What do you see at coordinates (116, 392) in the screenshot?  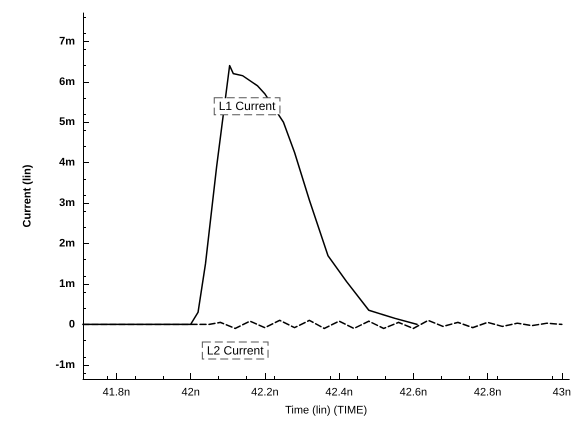 I see `x-tick-label: 41.8n` at bounding box center [116, 392].